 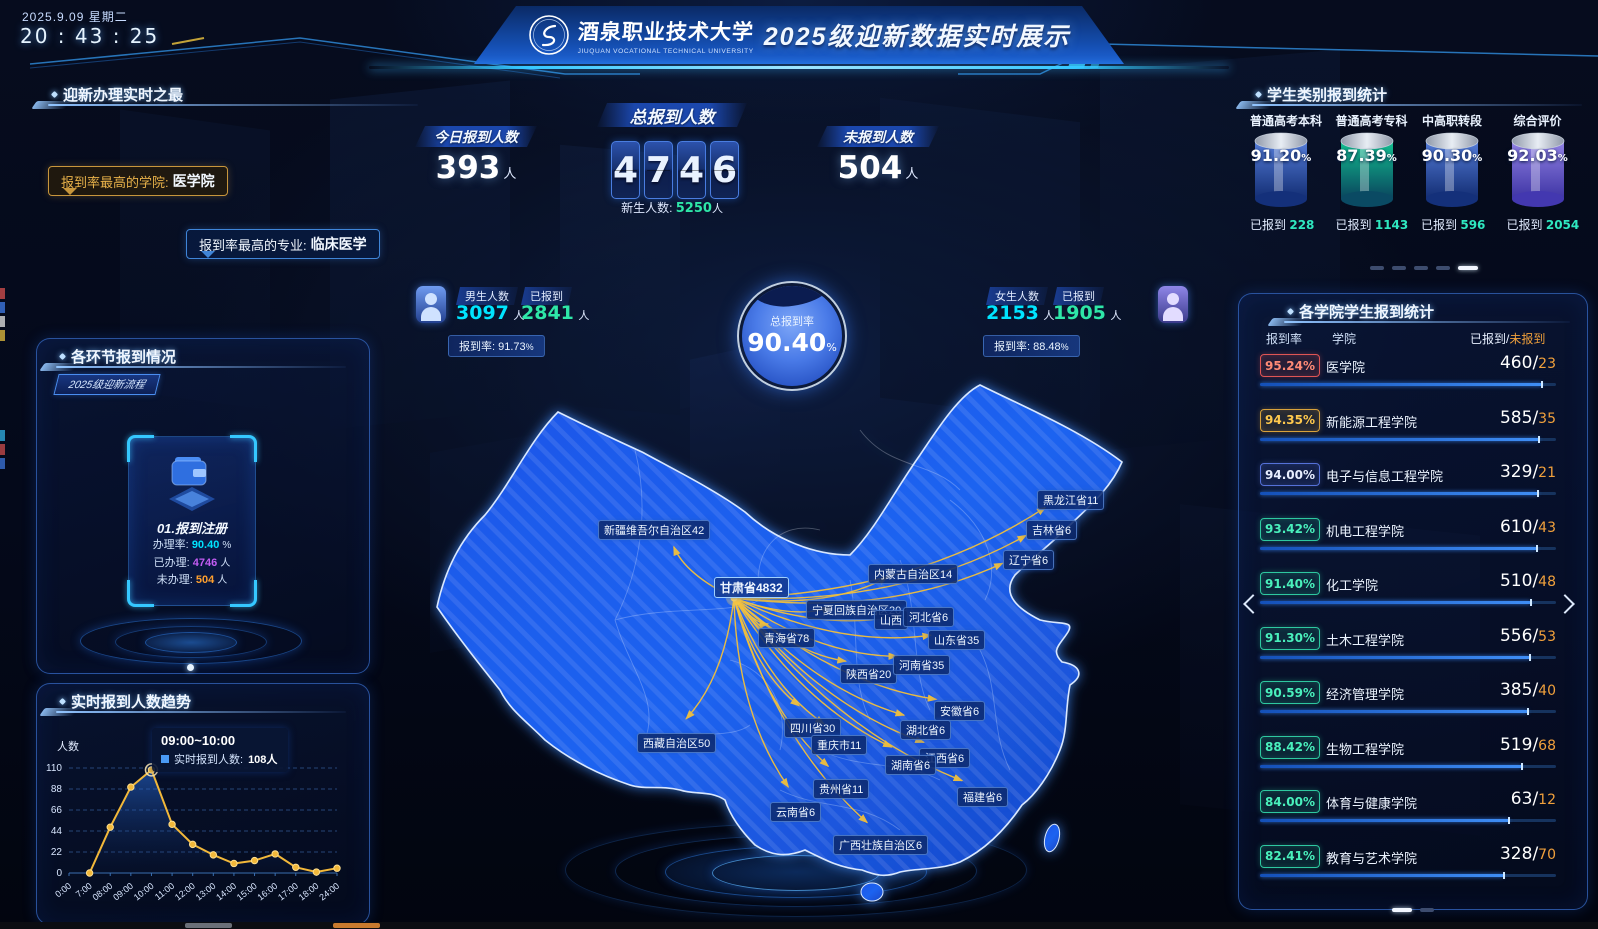 What do you see at coordinates (1281, 155) in the screenshot?
I see `battery-pct: 91.20%` at bounding box center [1281, 155].